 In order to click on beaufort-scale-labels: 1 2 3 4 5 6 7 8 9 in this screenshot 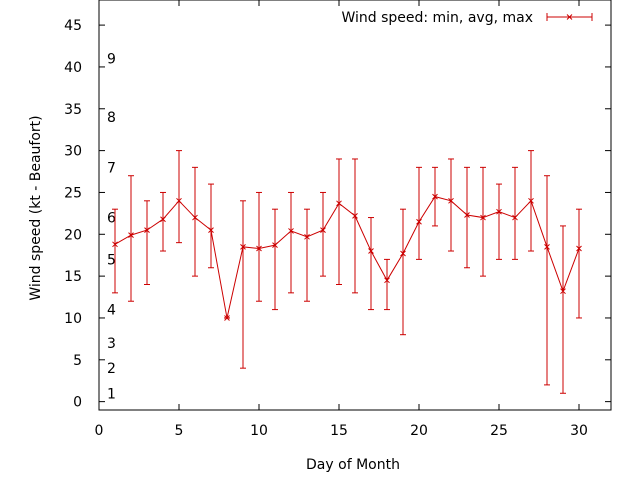, I will do `click(111, 227)`.